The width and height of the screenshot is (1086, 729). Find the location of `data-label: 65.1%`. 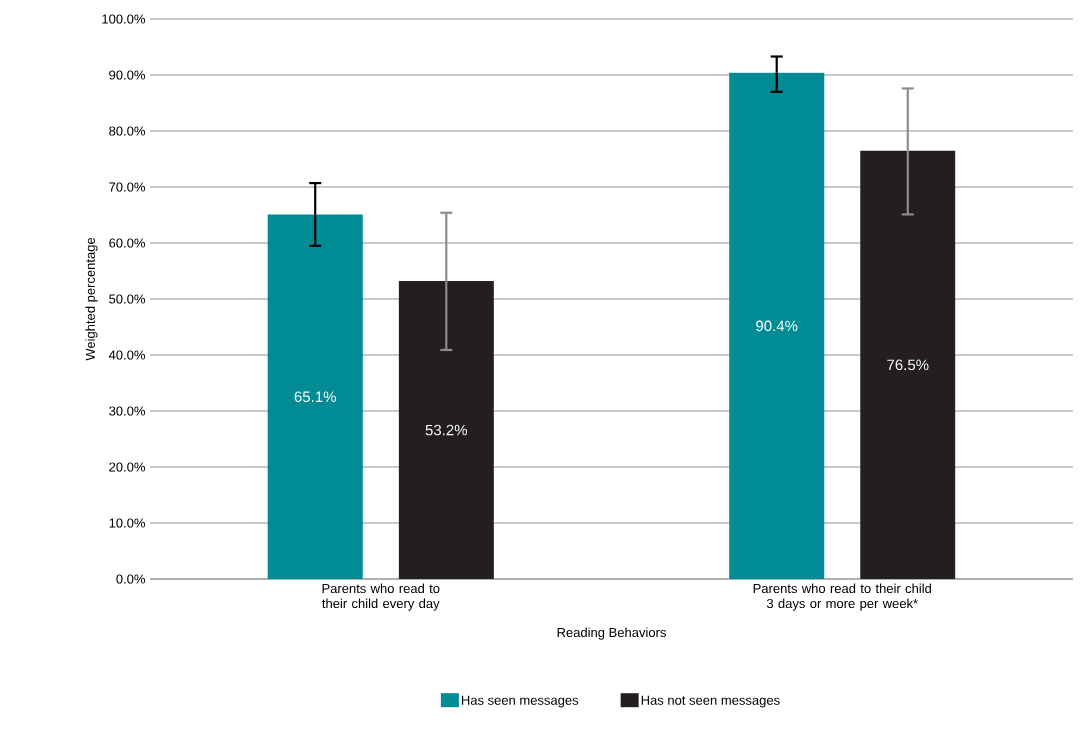

data-label: 65.1% is located at coordinates (315, 397).